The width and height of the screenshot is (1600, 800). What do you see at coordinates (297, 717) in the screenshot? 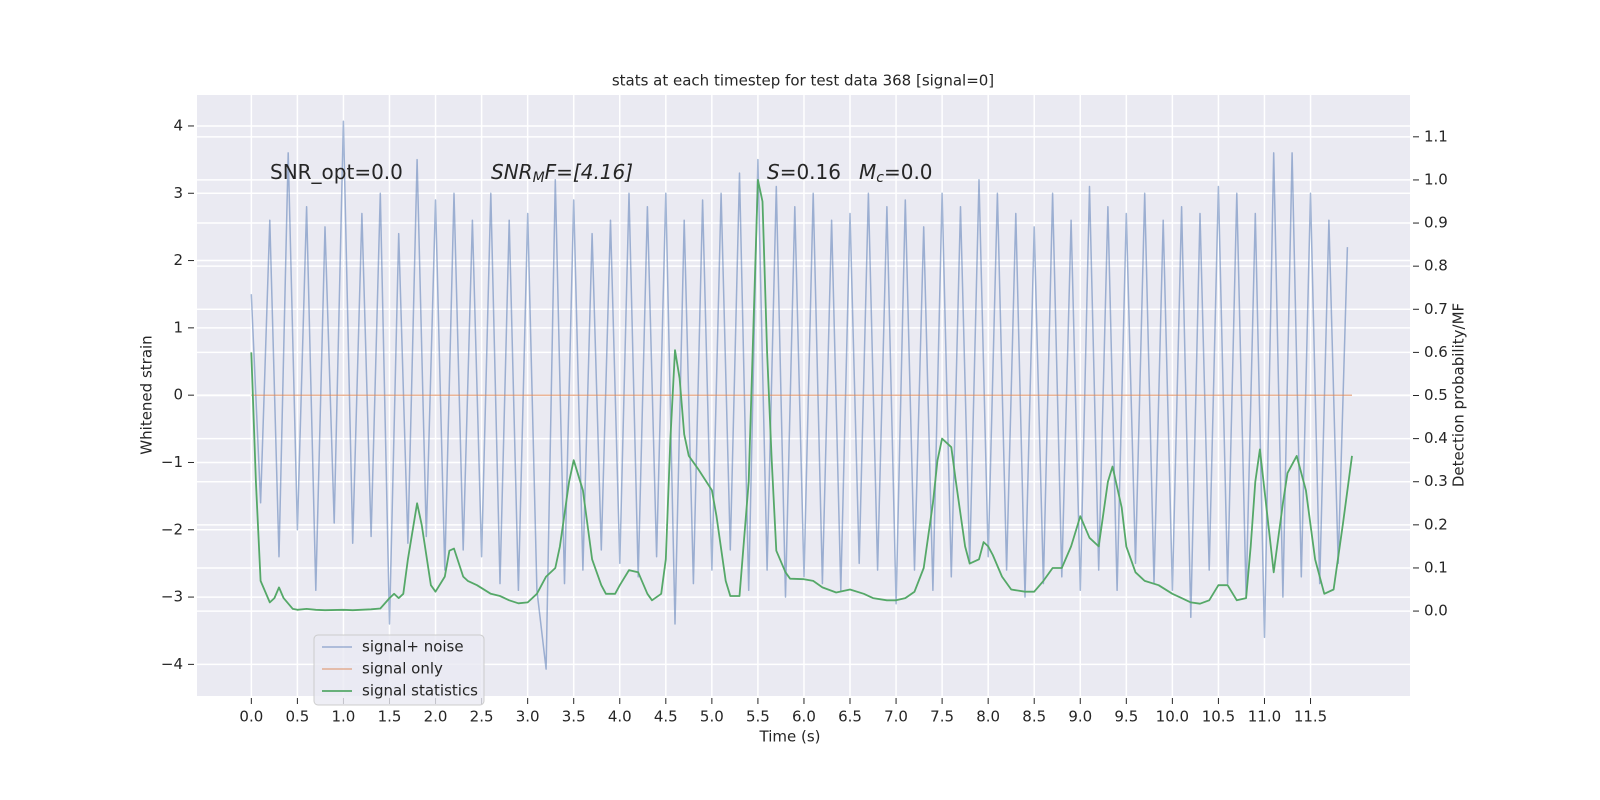
I see `x-tick-label: 0.5` at bounding box center [297, 717].